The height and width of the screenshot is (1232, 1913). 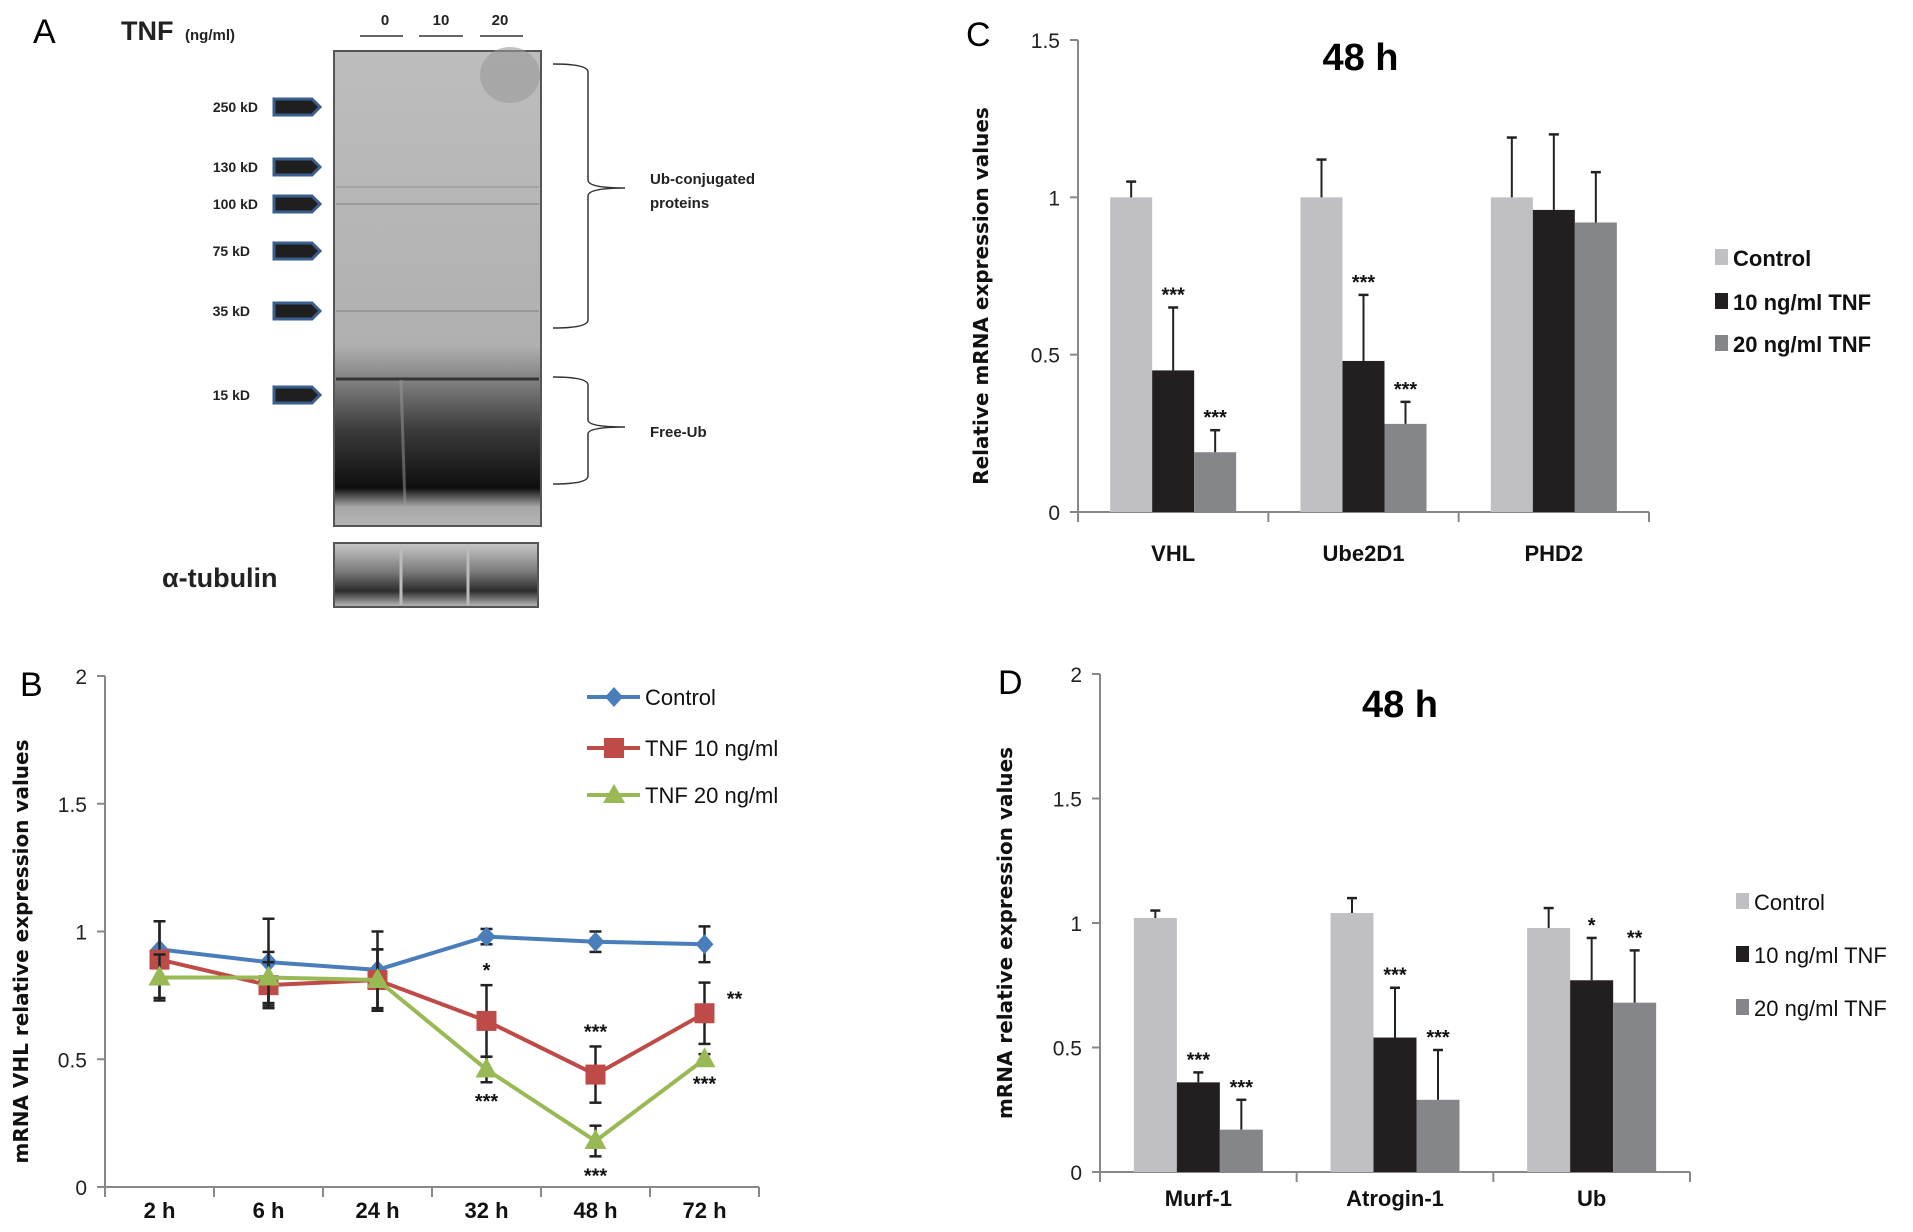 What do you see at coordinates (1173, 553) in the screenshot?
I see `x-tick-label: VHL` at bounding box center [1173, 553].